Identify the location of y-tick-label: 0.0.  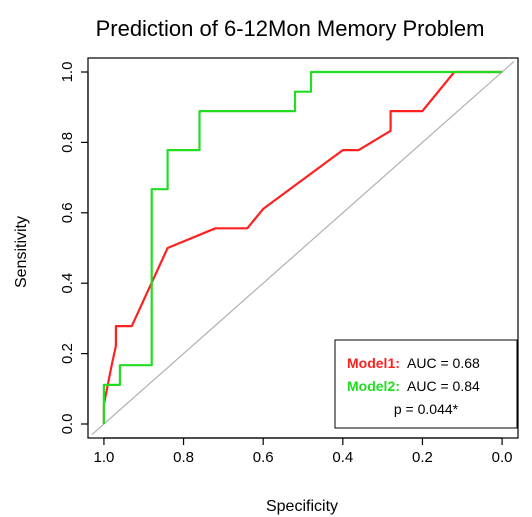
(67, 424).